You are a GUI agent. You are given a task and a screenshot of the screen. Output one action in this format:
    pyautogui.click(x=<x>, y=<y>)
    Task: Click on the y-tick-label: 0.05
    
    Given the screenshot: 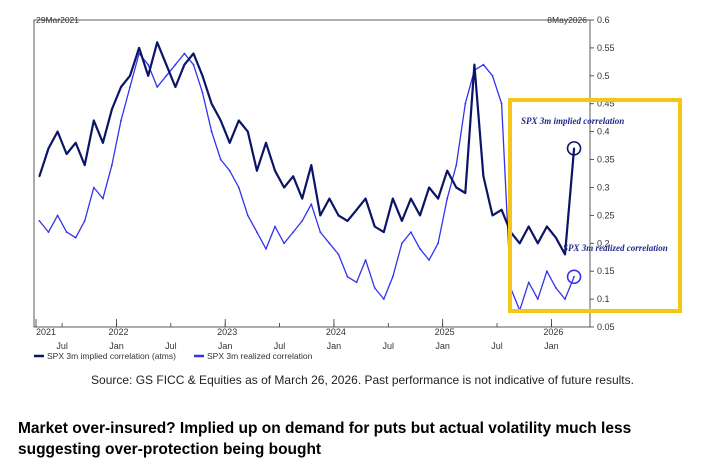 What is the action you would take?
    pyautogui.click(x=606, y=327)
    